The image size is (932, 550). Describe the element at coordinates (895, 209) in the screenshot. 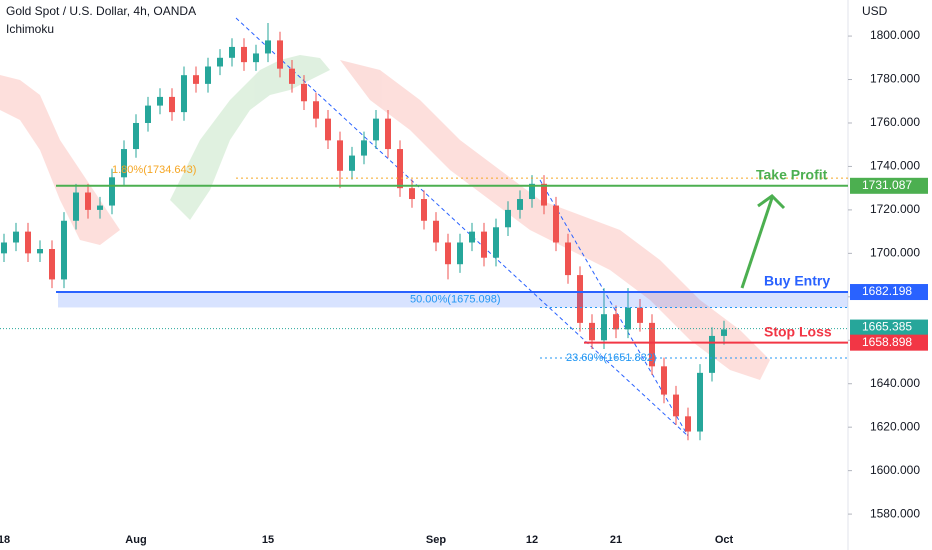

I see `y-tick-label: 1720.000` at that location.